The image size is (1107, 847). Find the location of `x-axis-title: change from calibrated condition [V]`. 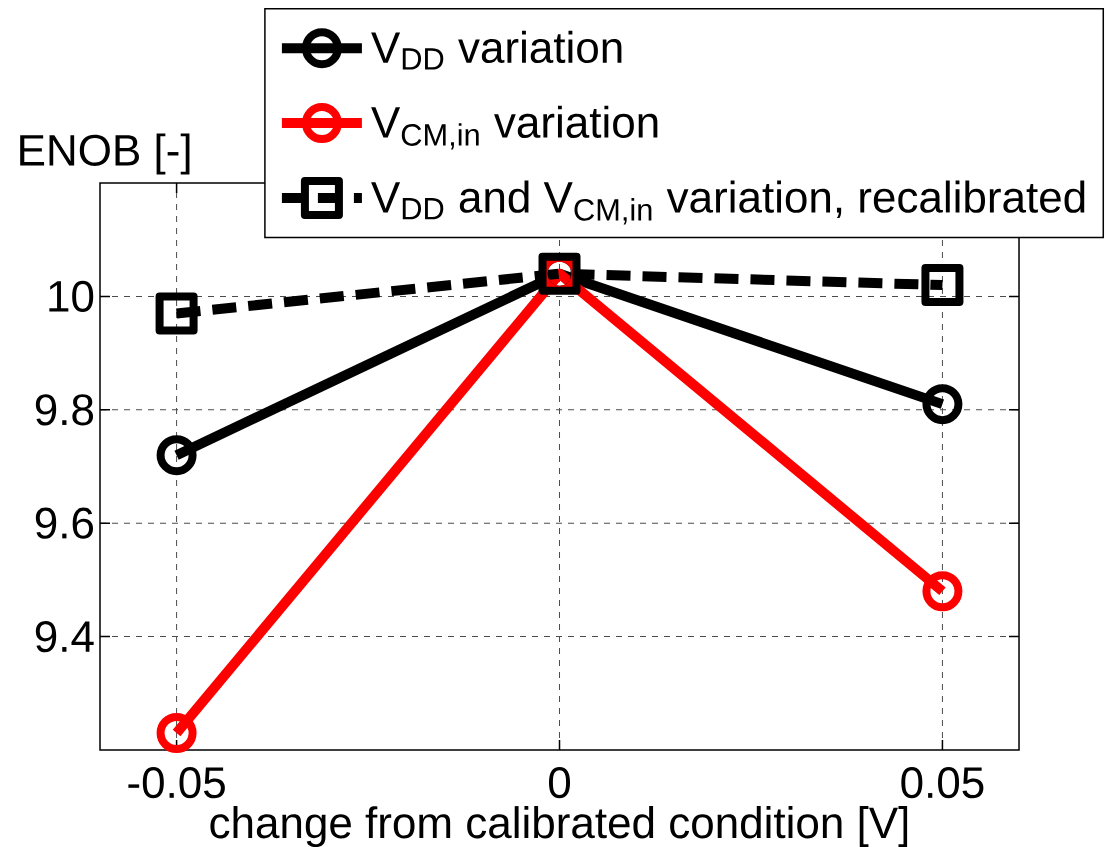

x-axis-title: change from calibrated condition [V] is located at coordinates (559, 826).